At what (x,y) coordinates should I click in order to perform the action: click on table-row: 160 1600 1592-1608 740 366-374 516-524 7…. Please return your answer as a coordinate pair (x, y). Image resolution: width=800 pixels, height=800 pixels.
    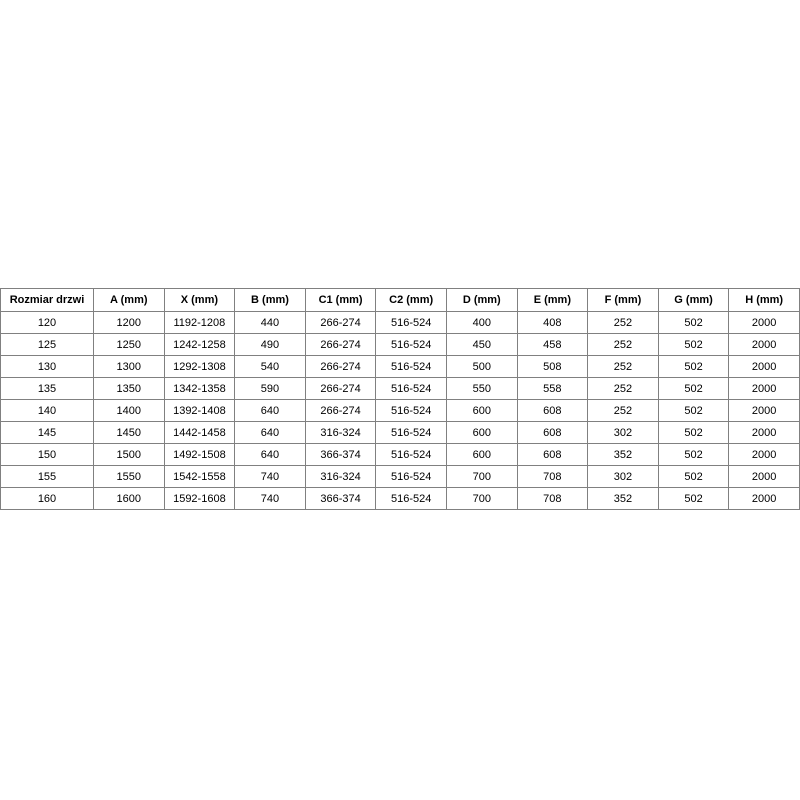
    Looking at the image, I should click on (400, 498).